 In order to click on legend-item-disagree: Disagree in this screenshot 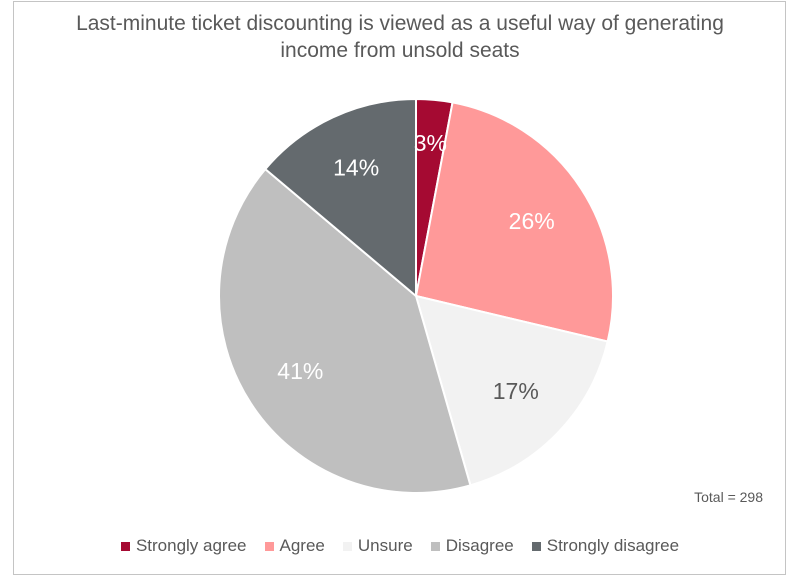, I will do `click(472, 546)`.